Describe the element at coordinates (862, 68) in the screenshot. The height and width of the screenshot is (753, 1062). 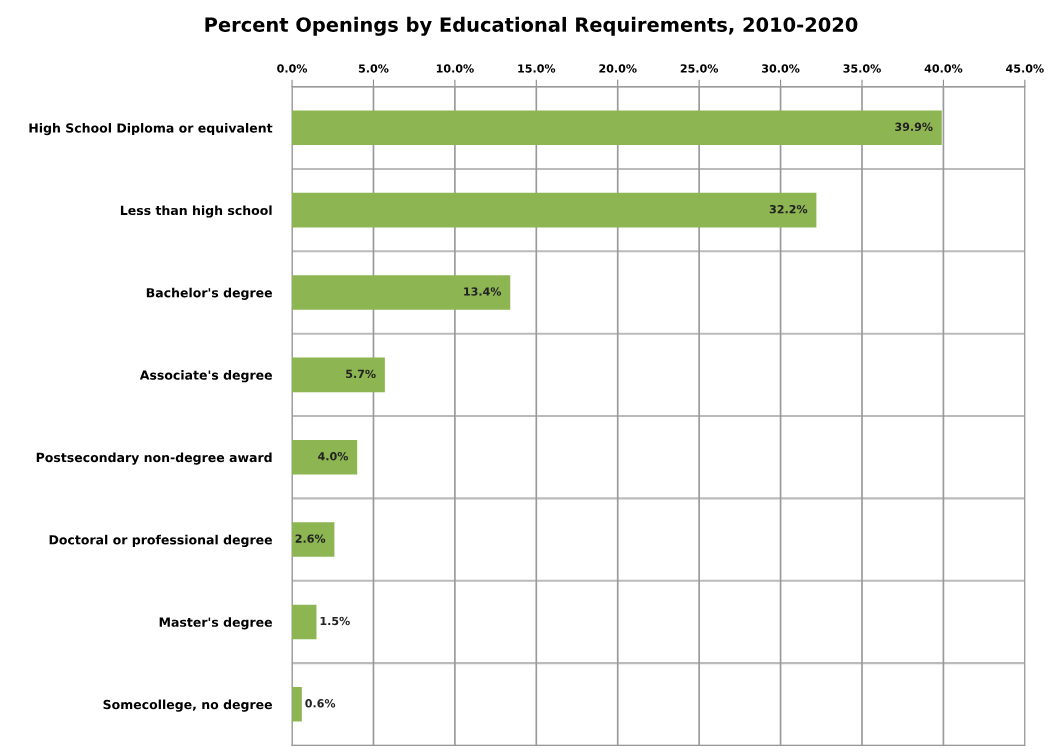
I see `x-tick-label: 35.0%` at that location.